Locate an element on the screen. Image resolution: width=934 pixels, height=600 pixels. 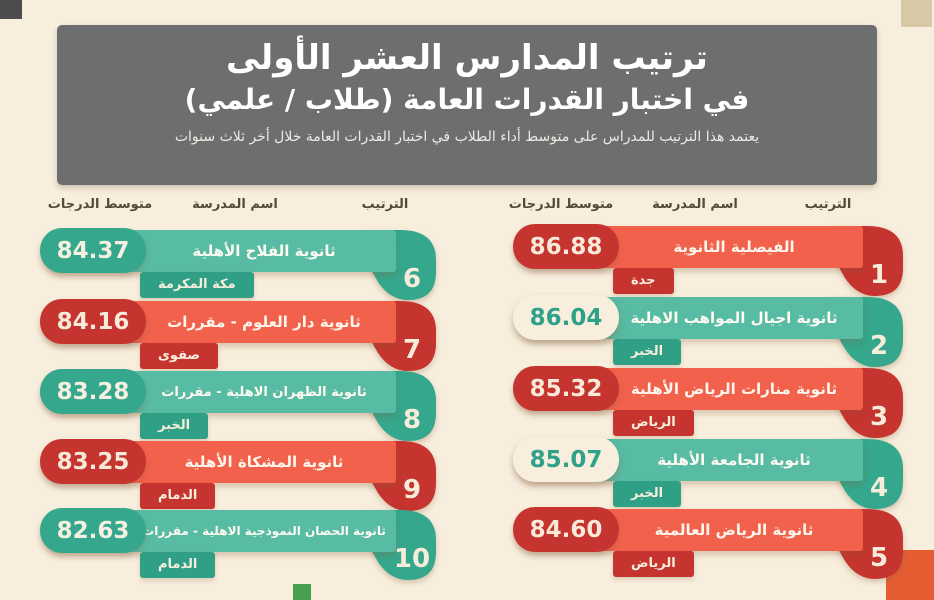
school-name: ثانوية المشكاة الأهلية is located at coordinates (264, 462).